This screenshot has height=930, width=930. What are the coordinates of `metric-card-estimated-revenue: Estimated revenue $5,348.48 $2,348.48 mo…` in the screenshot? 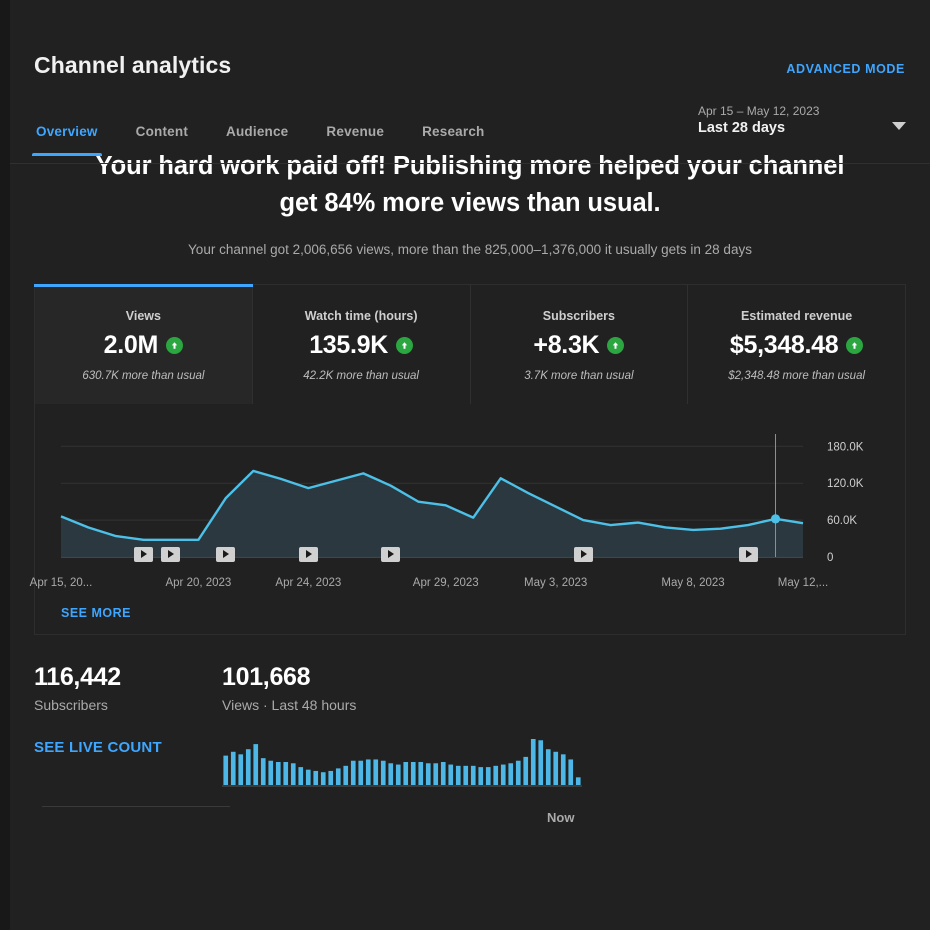 It's located at (796, 344).